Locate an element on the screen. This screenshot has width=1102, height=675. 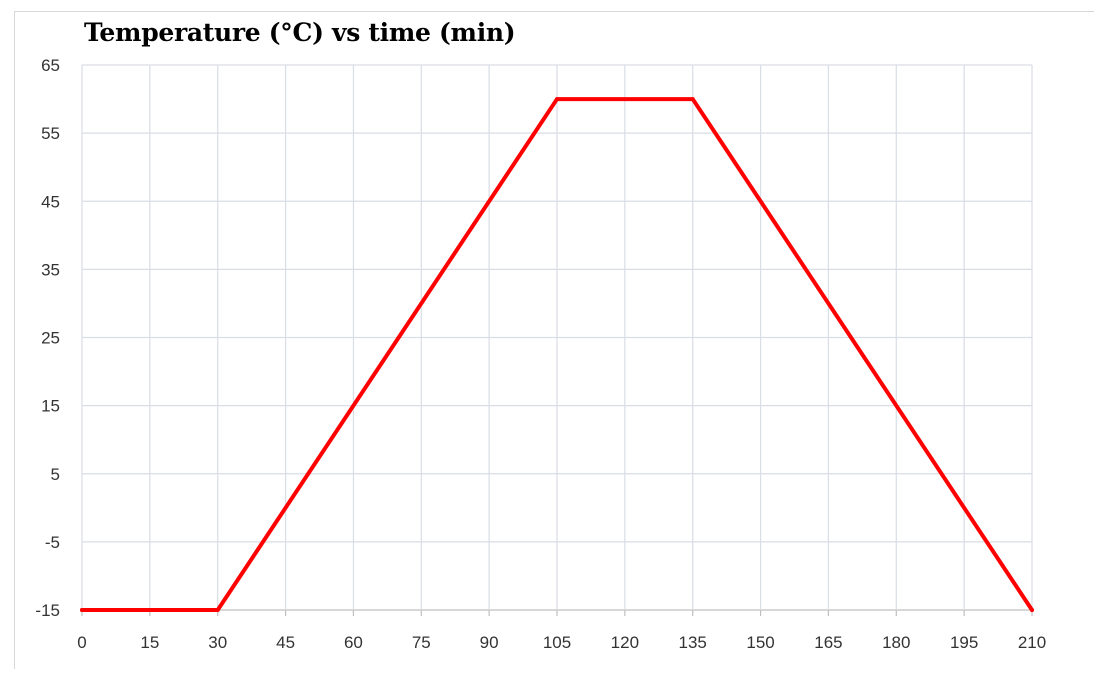
x-tick-label: 45 is located at coordinates (285, 642).